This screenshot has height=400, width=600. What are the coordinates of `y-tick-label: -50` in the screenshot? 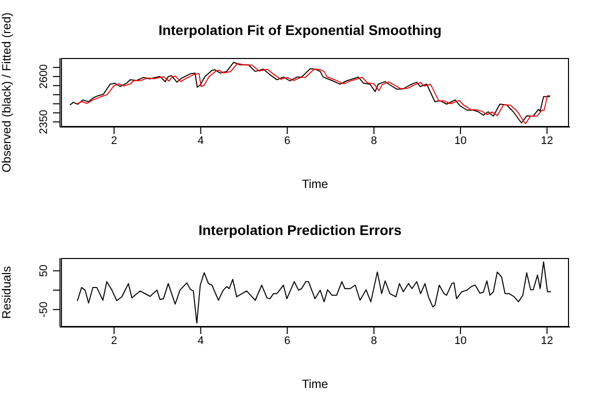 It's located at (44, 310).